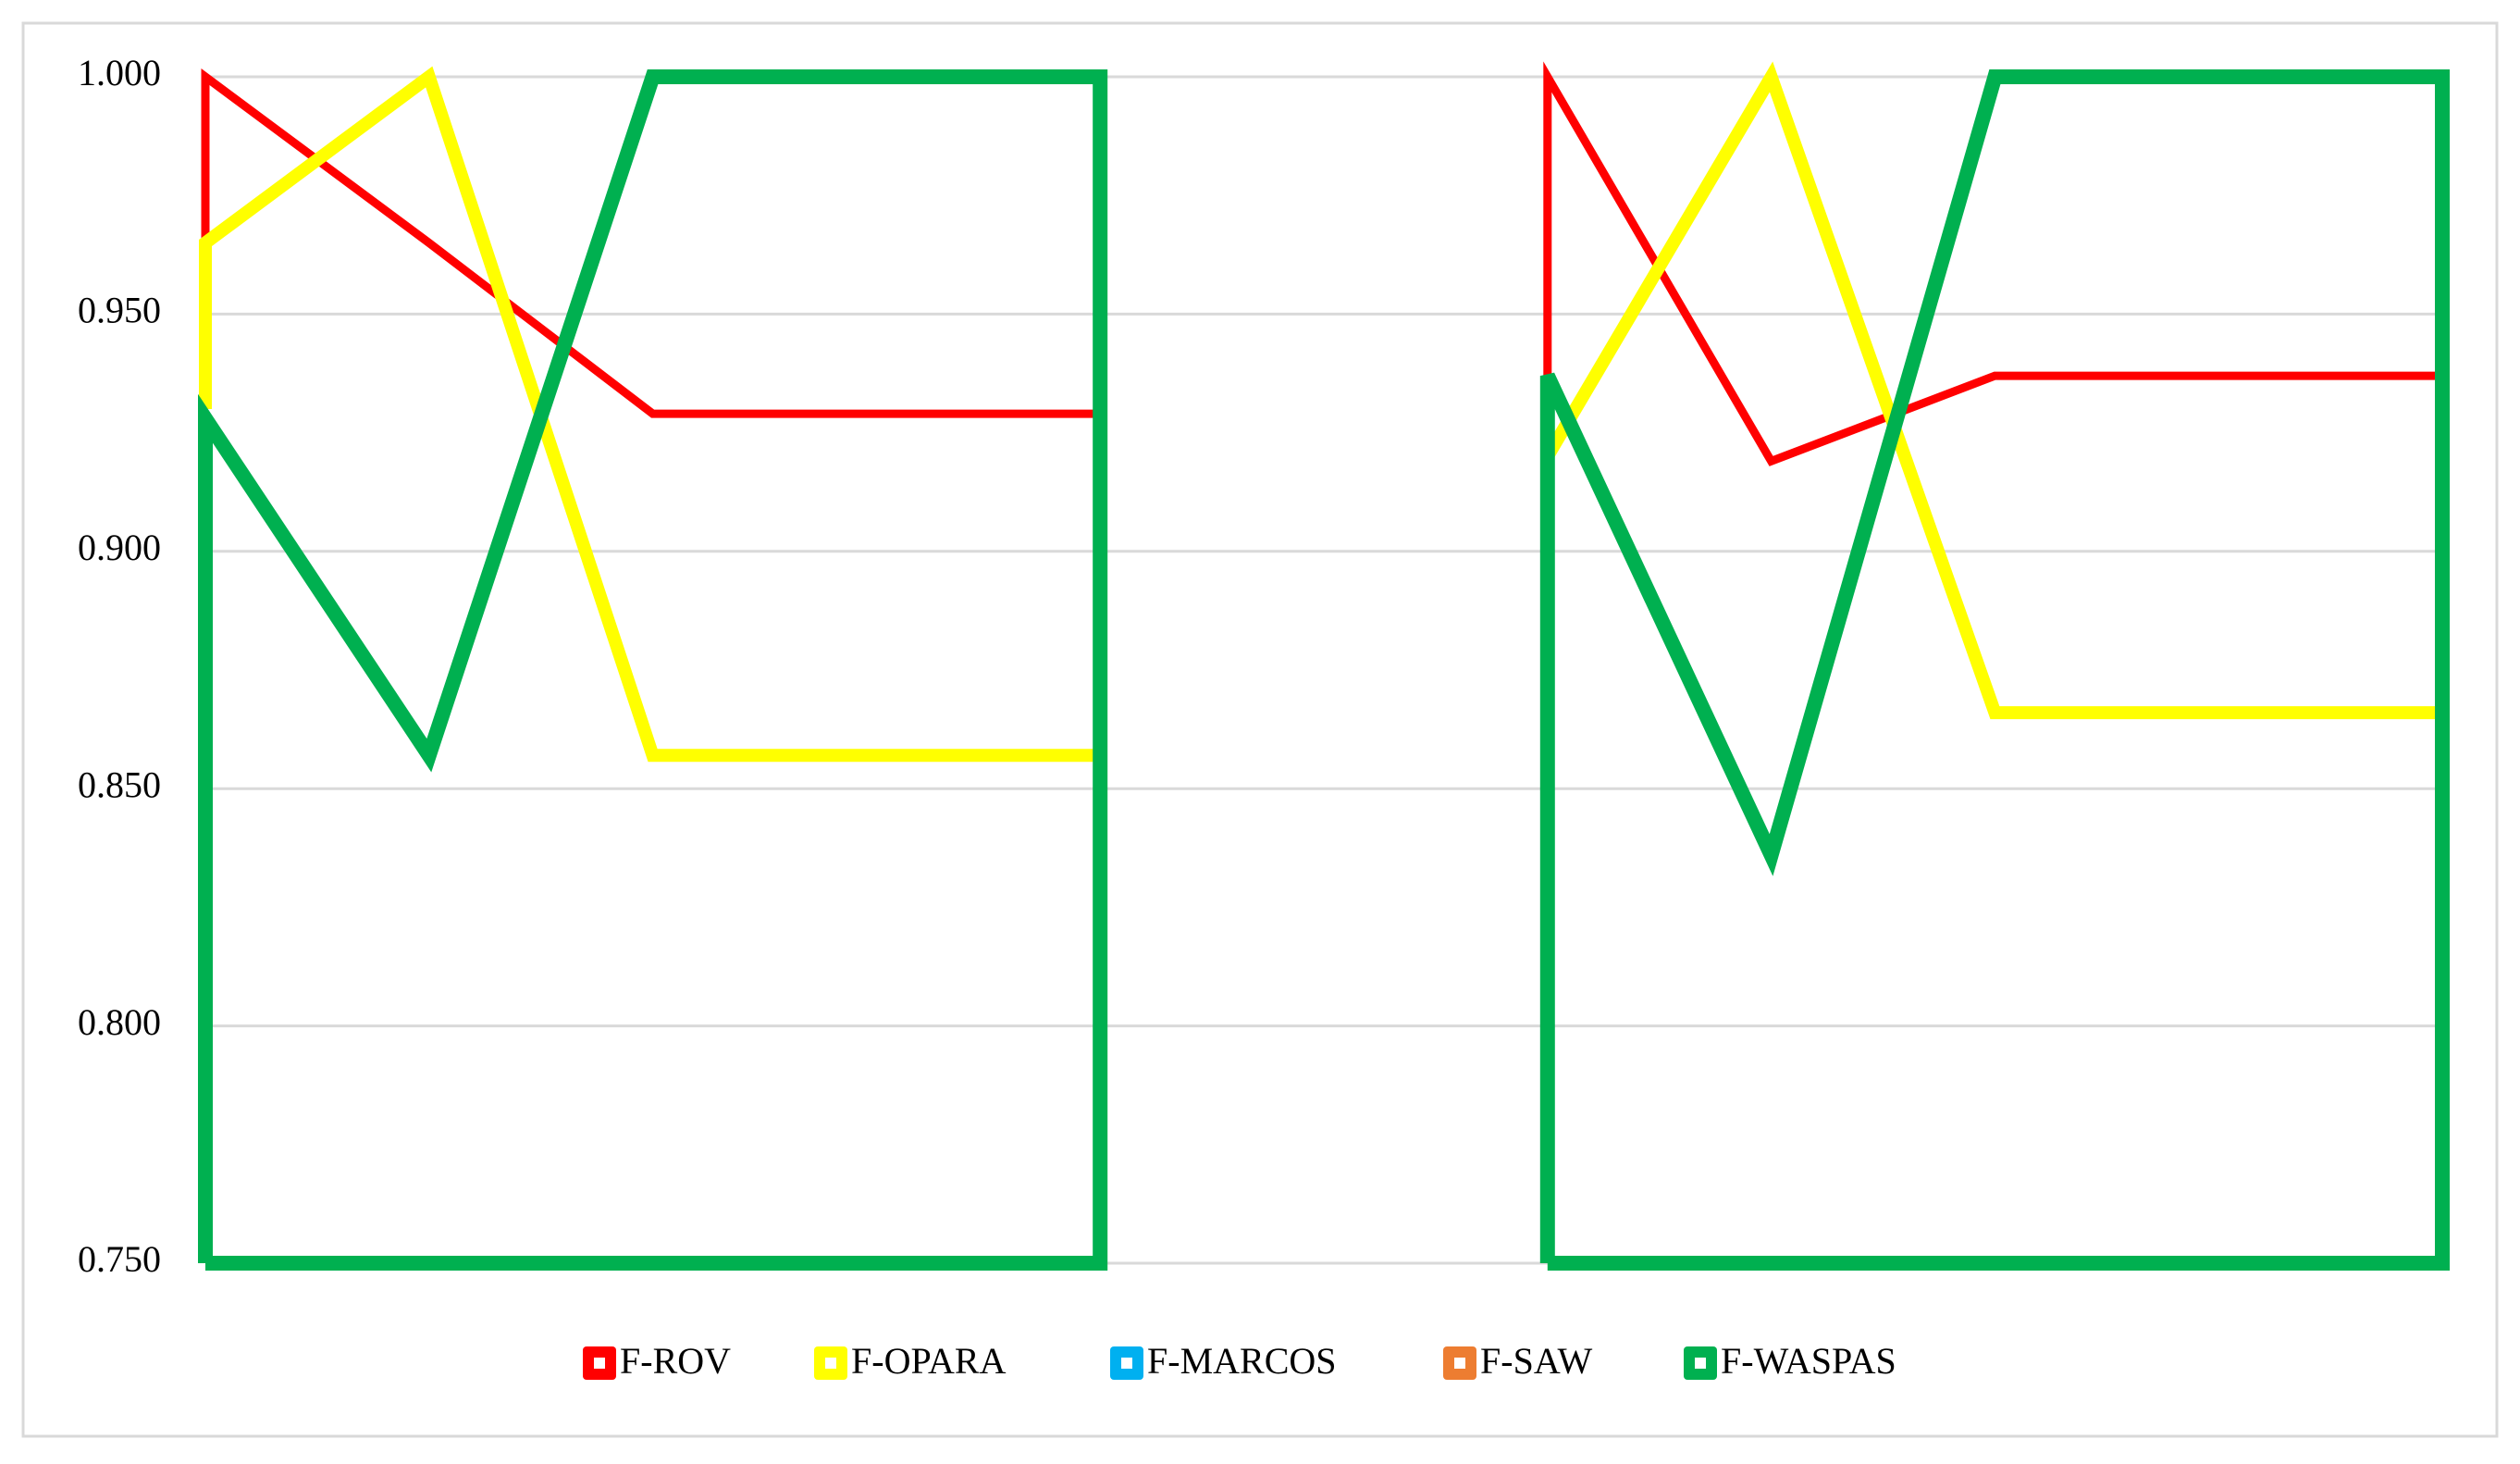 This screenshot has height=1464, width=2520. I want to click on legend-label: F-WASPAS, so click(1808, 1361).